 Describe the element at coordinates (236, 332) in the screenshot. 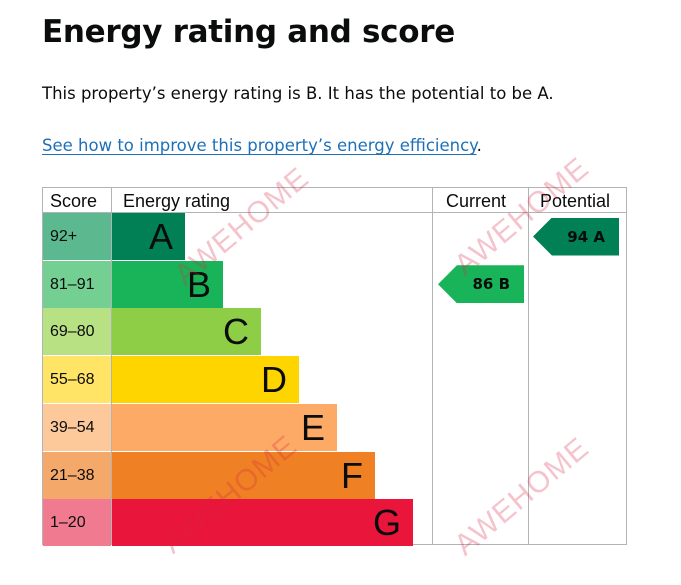

I see `band-letter: C` at that location.